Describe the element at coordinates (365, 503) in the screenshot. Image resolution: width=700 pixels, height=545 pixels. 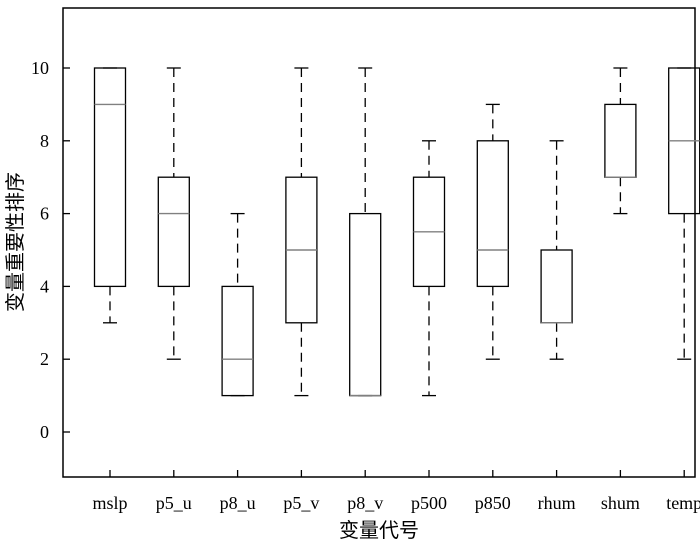
I see `x-tick-label-p8_v: p8_v` at that location.